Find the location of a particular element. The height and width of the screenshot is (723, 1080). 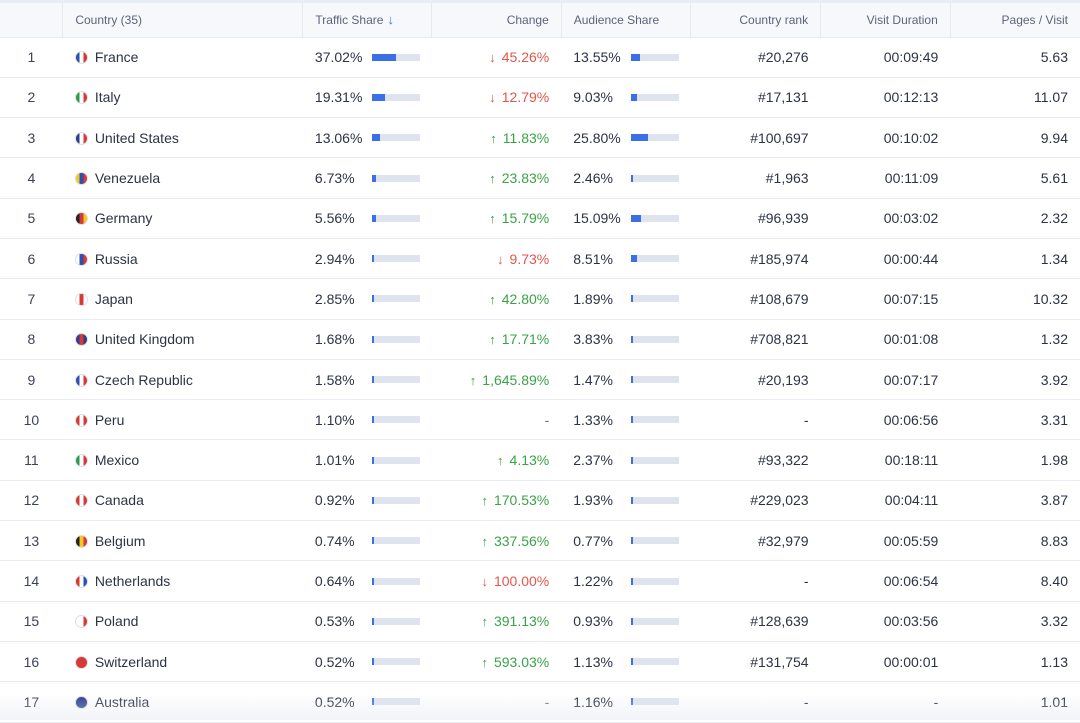

country-cell: Czech Republic is located at coordinates (183, 379).